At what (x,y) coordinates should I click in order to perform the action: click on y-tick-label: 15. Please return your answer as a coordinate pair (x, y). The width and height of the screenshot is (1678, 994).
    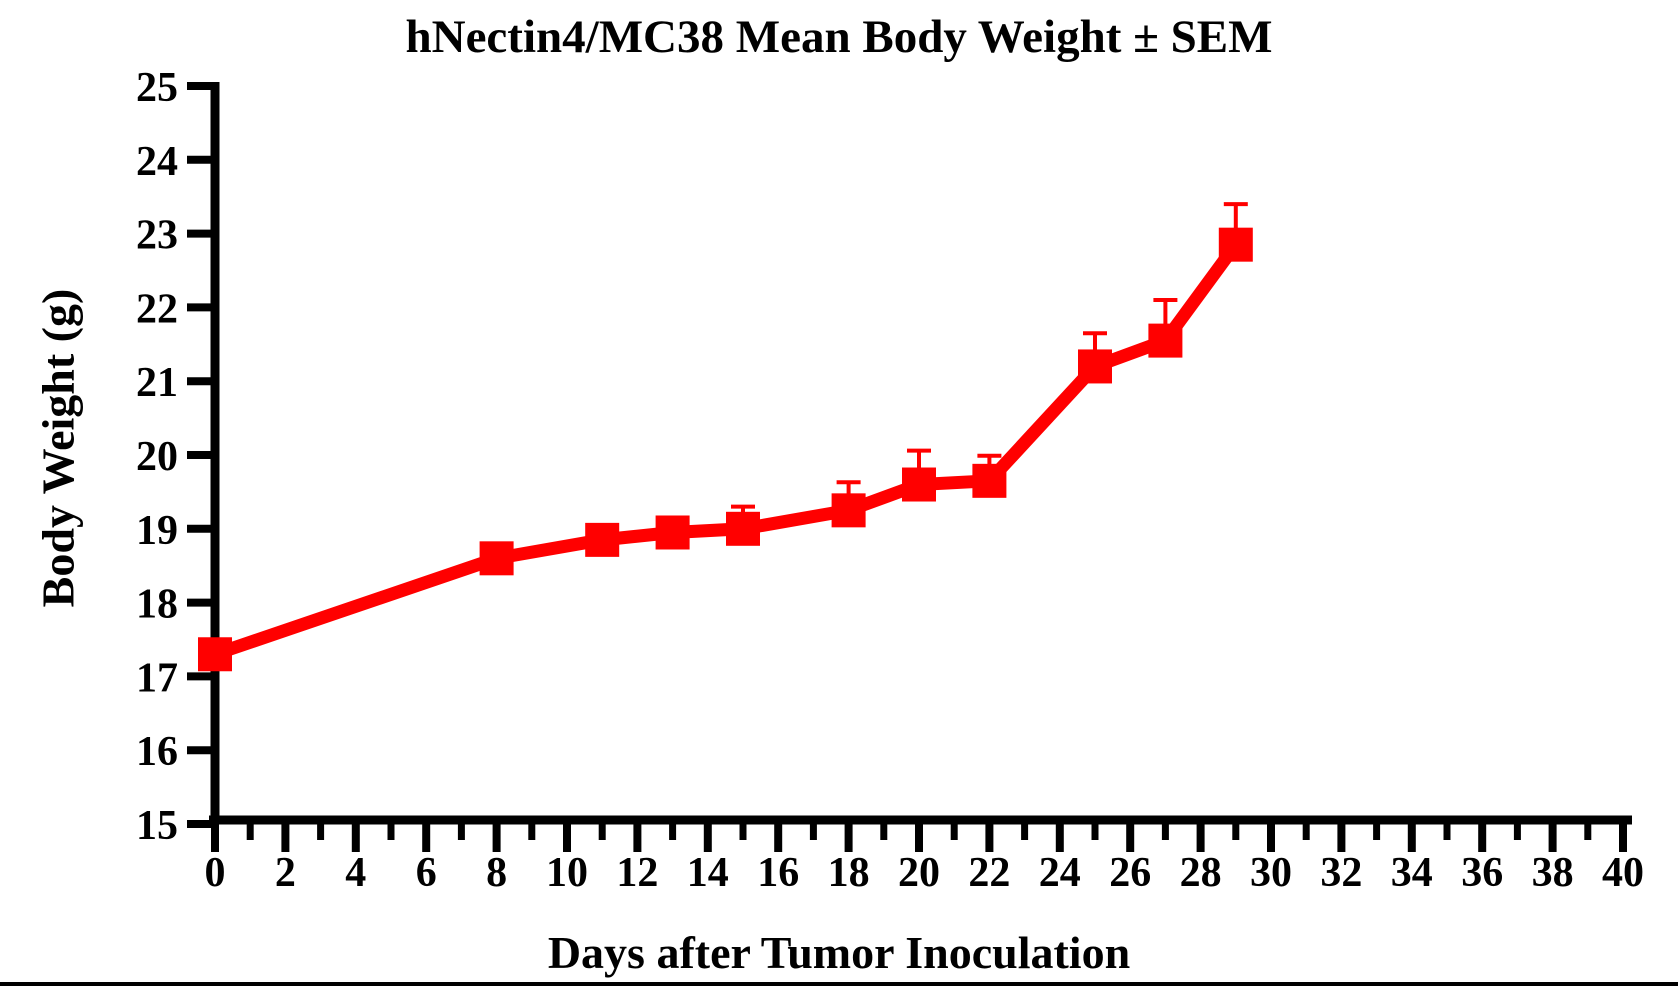
    Looking at the image, I should click on (157, 826).